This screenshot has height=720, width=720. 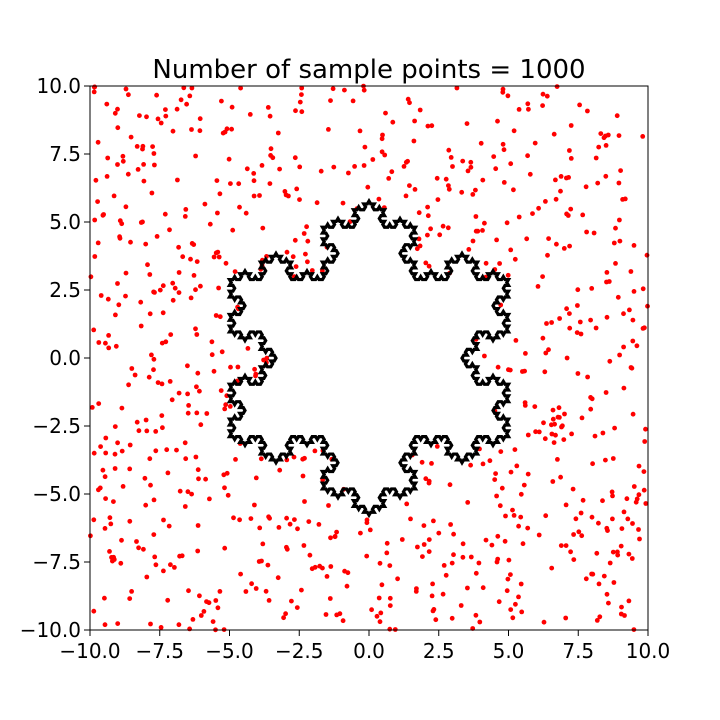 I want to click on x-axis: −10.0 −7.5 −5.0 −2.5 0.0 2.5 5.0 7.5 10.0, so click(x=364, y=646).